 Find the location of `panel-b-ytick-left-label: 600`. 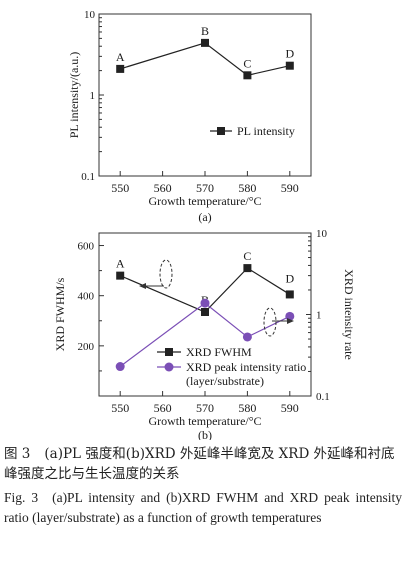

panel-b-ytick-left-label: 600 is located at coordinates (86, 247).